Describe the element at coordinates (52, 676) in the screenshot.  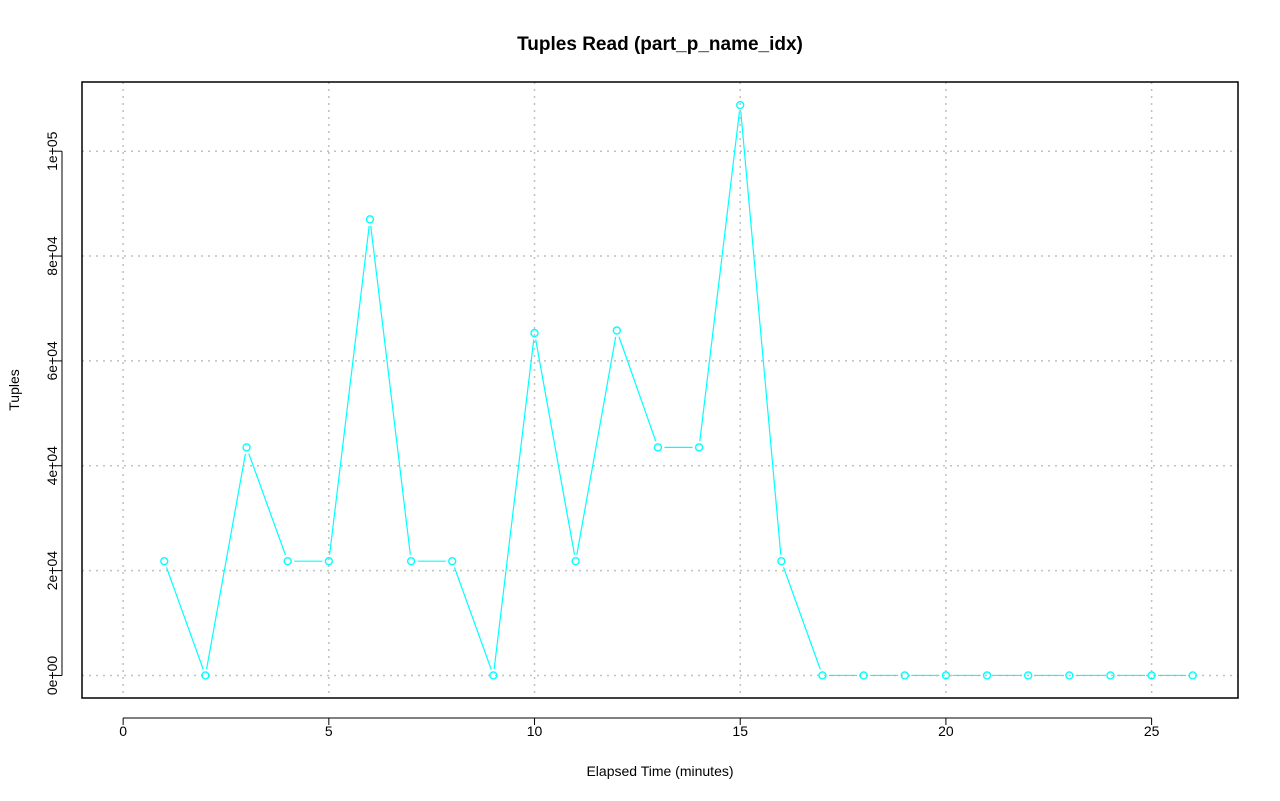
I see `y-tick-label: 0e+00` at that location.